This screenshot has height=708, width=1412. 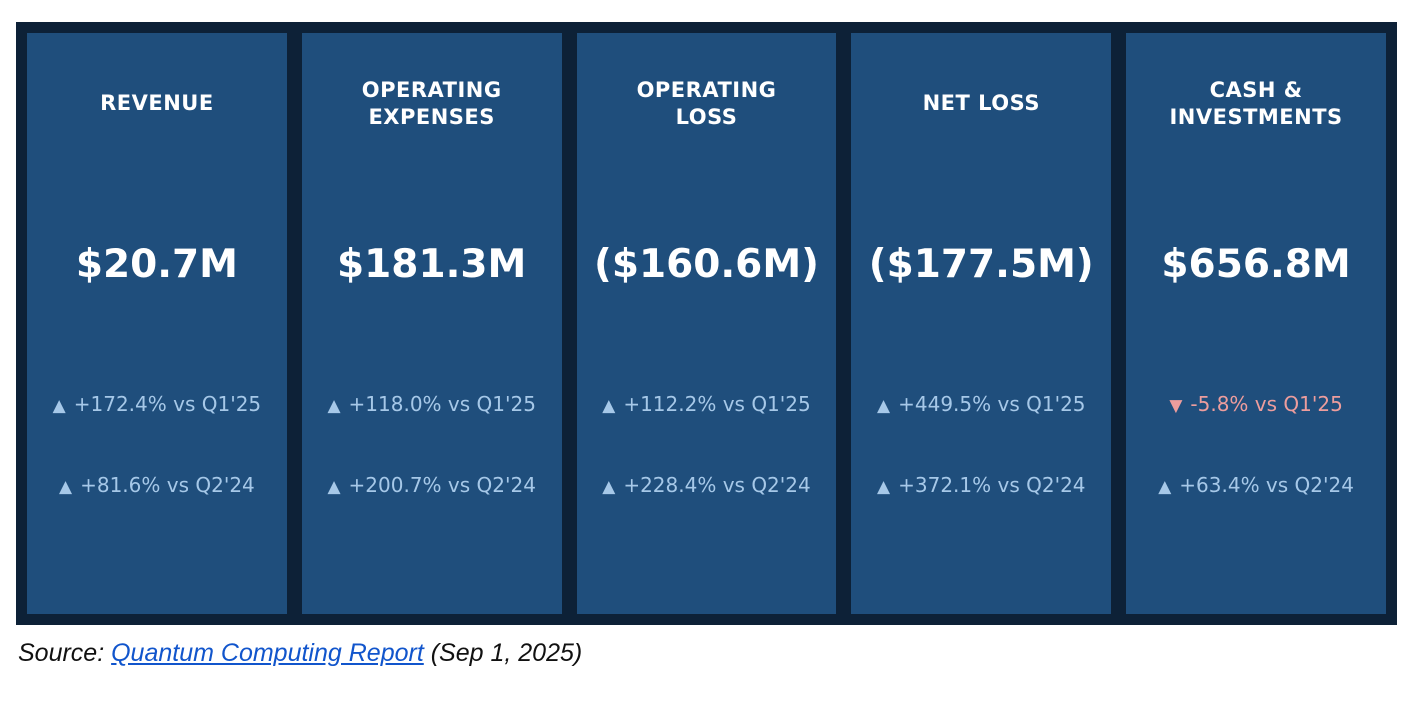 What do you see at coordinates (981, 264) in the screenshot?
I see `metric-value: ($177.5M)` at bounding box center [981, 264].